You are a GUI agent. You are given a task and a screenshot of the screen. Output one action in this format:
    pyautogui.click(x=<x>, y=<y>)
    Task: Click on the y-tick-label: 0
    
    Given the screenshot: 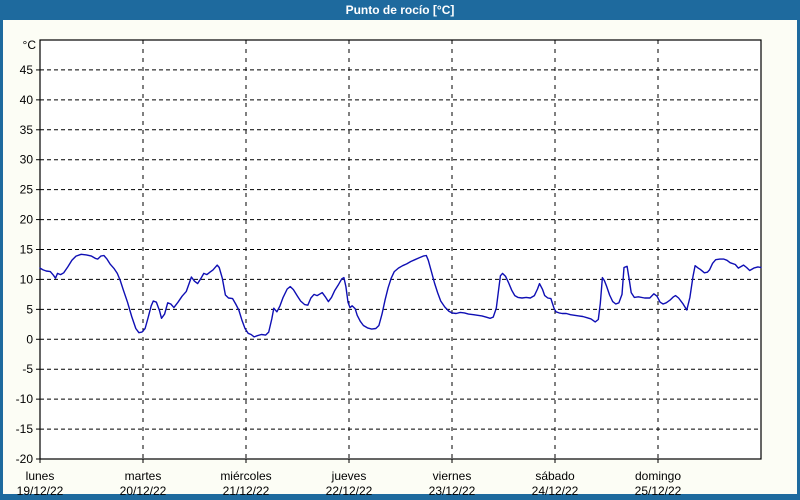 What is the action you would take?
    pyautogui.click(x=29, y=339)
    